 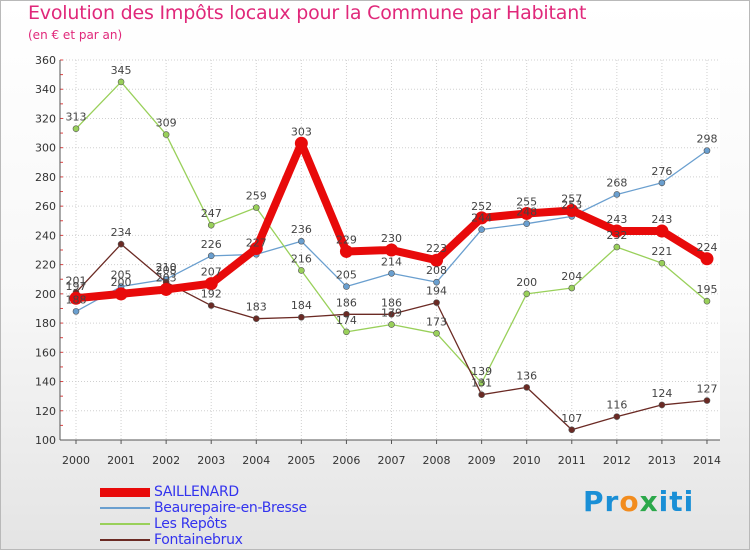 I want to click on data-label: 230, so click(x=391, y=238).